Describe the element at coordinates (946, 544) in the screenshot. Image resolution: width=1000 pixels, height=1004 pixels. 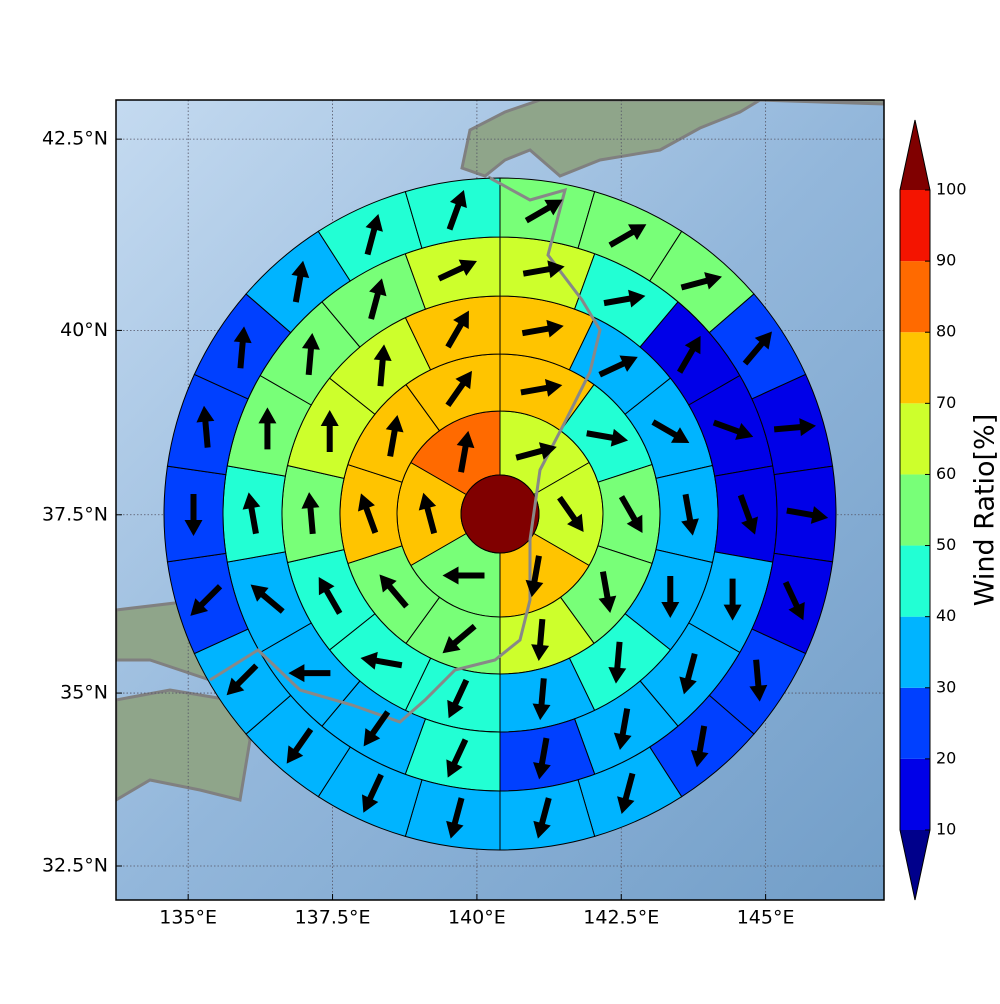
I see `colorbar-tick-label: 50` at that location.